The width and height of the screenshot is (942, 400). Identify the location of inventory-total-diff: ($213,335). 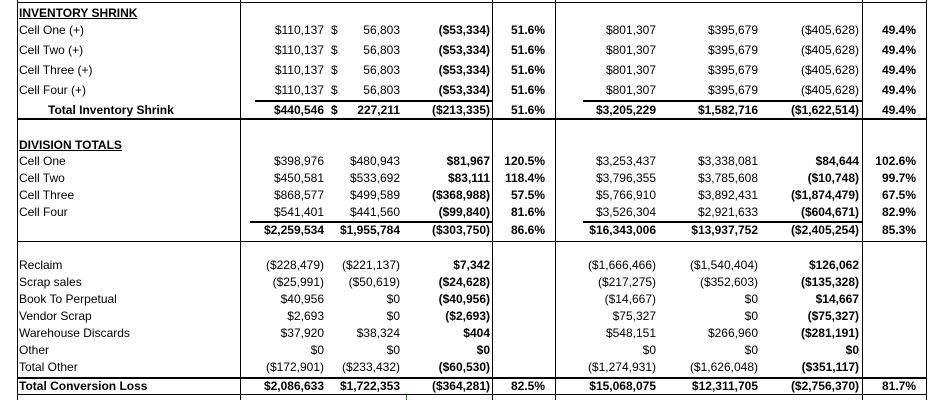
(460, 110).